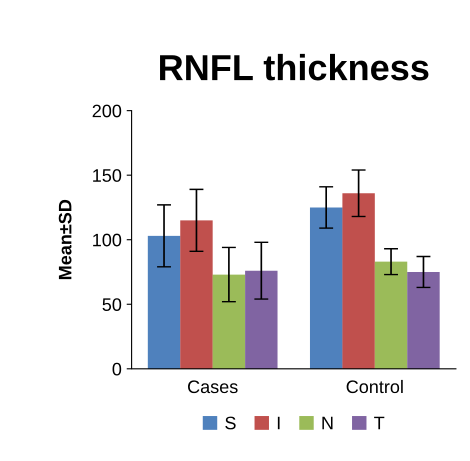 This screenshot has height=461, width=470. I want to click on y-tick-label: 150, so click(107, 175).